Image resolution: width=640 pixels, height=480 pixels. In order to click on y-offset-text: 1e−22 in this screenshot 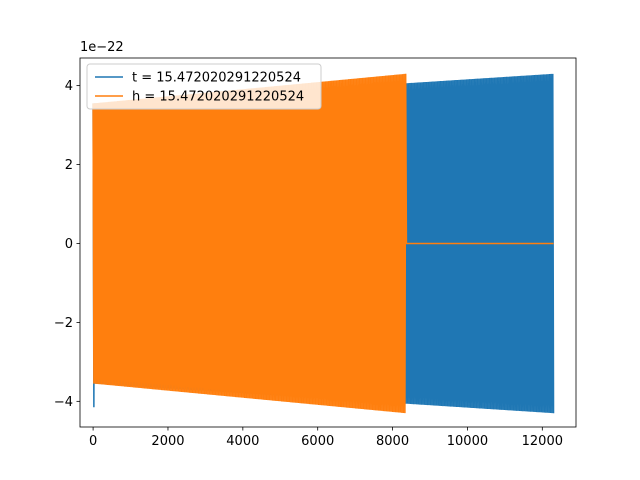, I will do `click(102, 47)`.